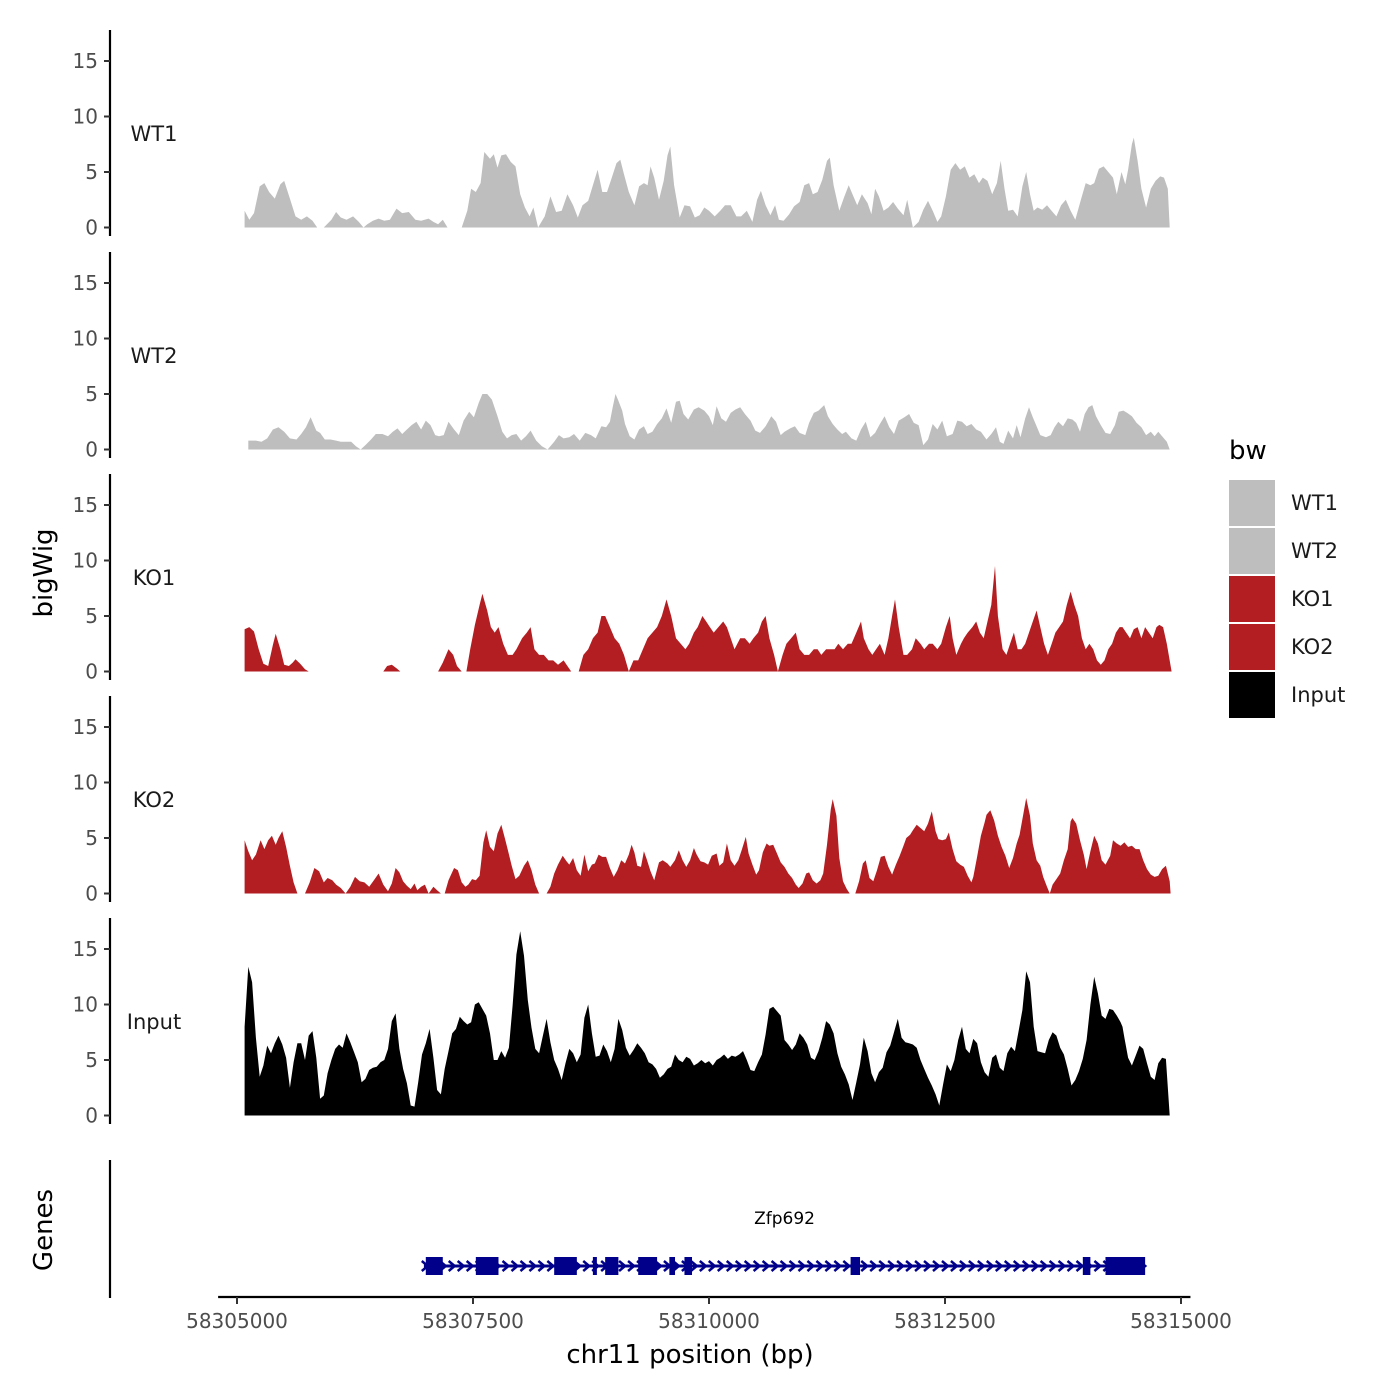 This screenshot has width=1400, height=1400. I want to click on legend-label: WT1, so click(1314, 503).